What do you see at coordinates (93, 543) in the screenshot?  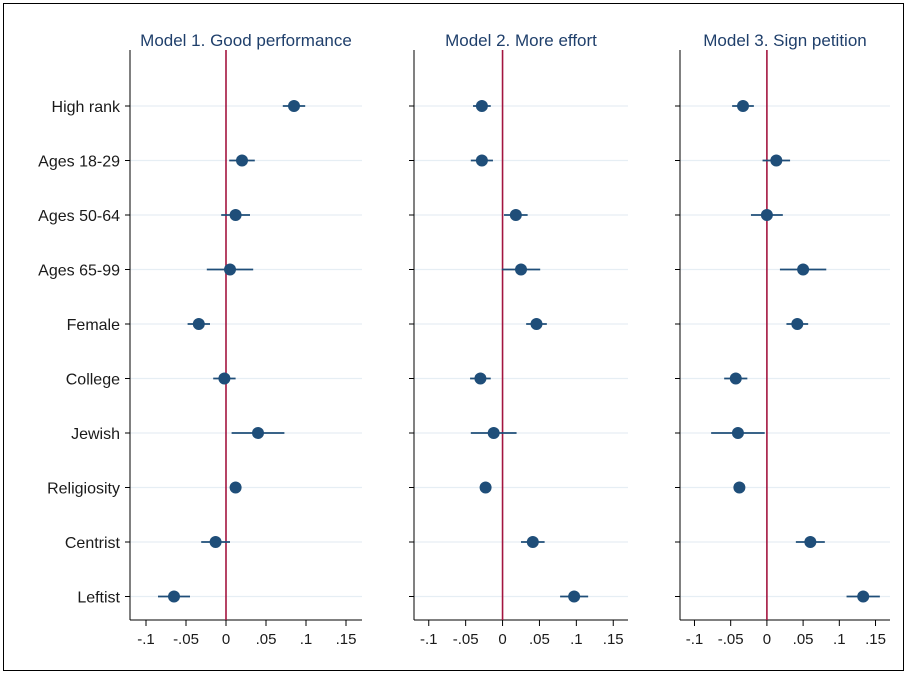 I see `category-label: Centrist` at bounding box center [93, 543].